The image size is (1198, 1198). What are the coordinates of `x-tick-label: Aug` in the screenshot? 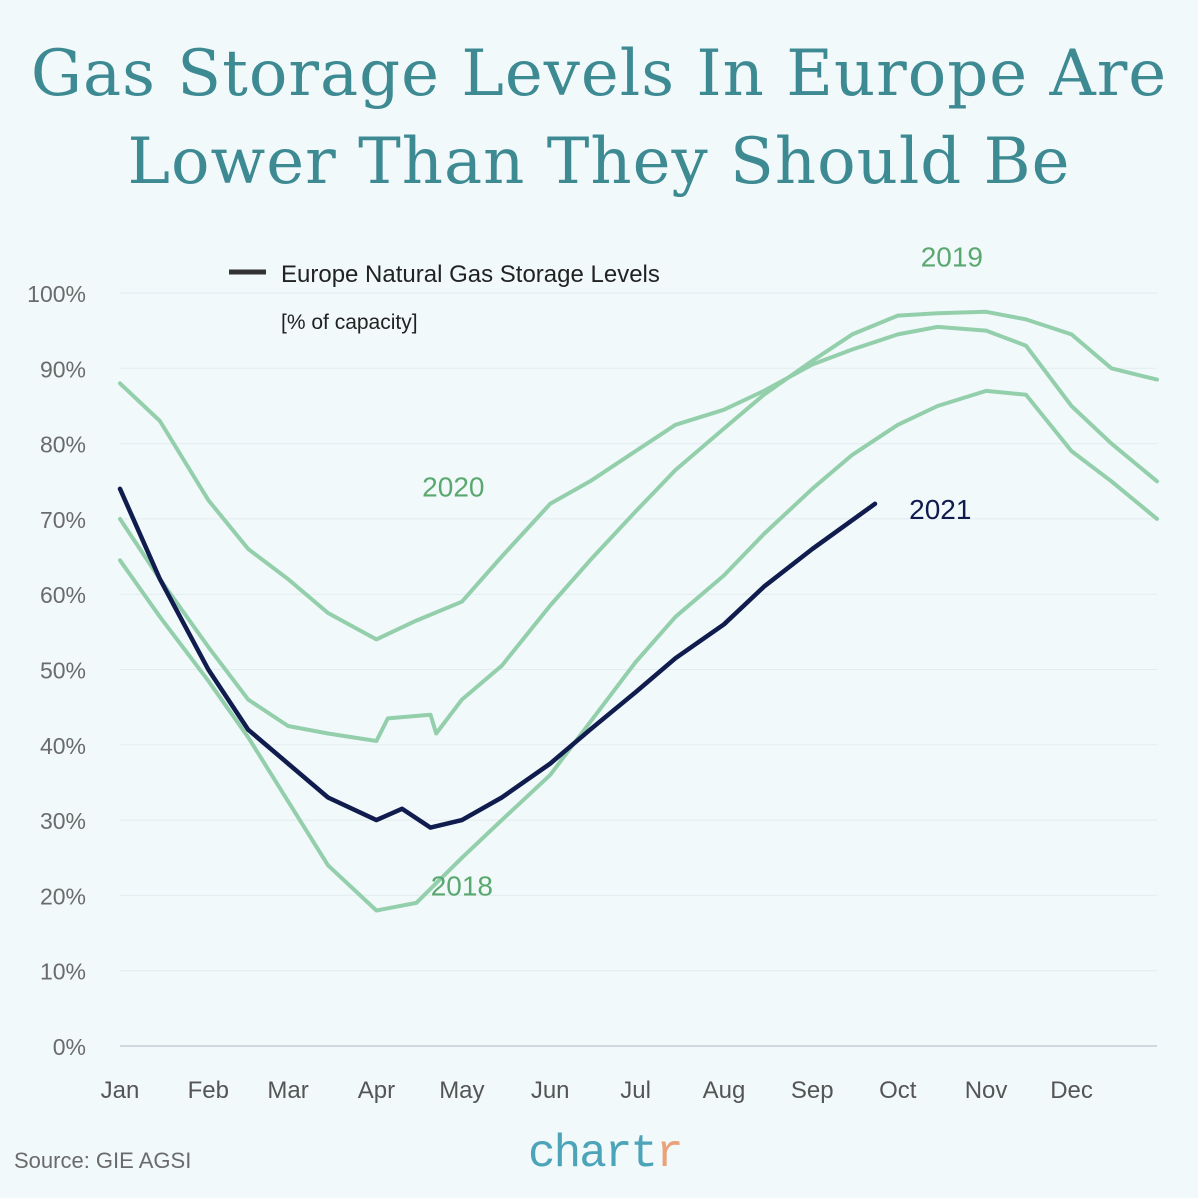 It's located at (724, 1090).